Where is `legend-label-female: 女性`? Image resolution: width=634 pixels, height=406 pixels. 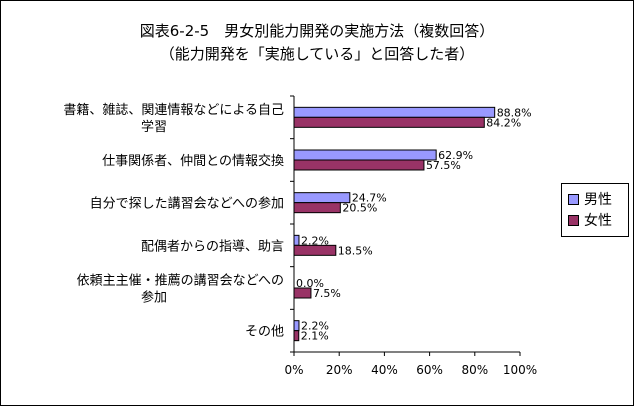
legend-label-female: 女性 is located at coordinates (598, 221).